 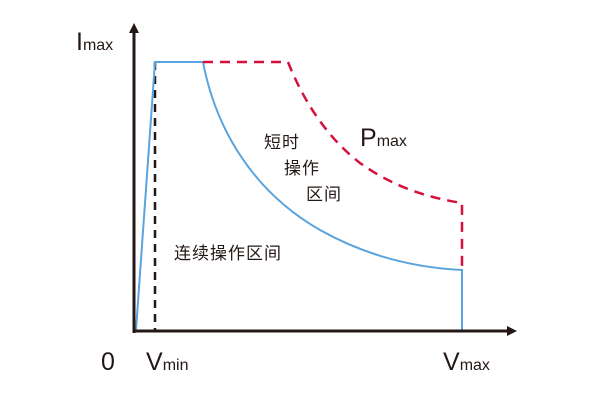 I want to click on pmax-label: Pmax, so click(x=383, y=138).